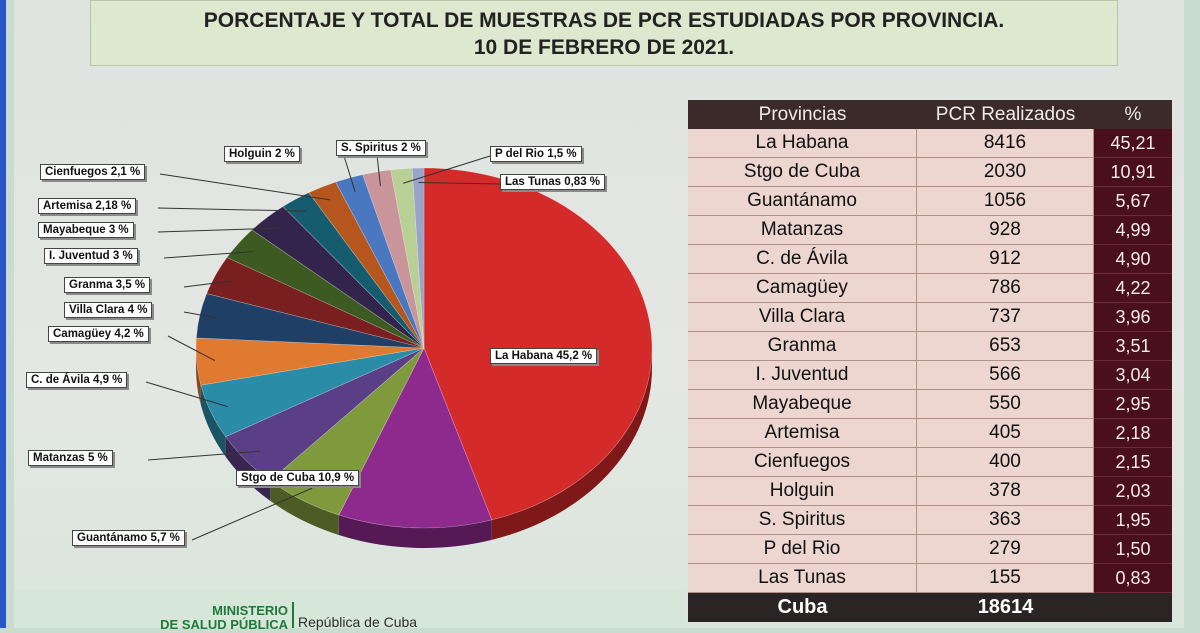  I want to click on table-row: Granma 653 3,51, so click(930, 346).